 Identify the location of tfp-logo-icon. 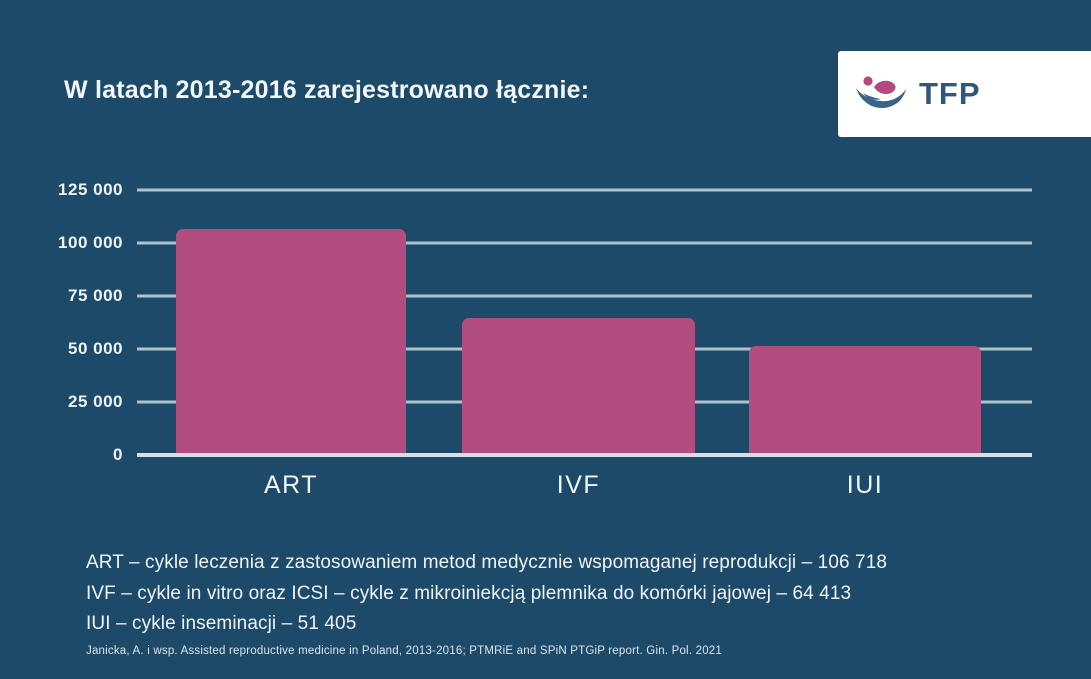
(881, 92).